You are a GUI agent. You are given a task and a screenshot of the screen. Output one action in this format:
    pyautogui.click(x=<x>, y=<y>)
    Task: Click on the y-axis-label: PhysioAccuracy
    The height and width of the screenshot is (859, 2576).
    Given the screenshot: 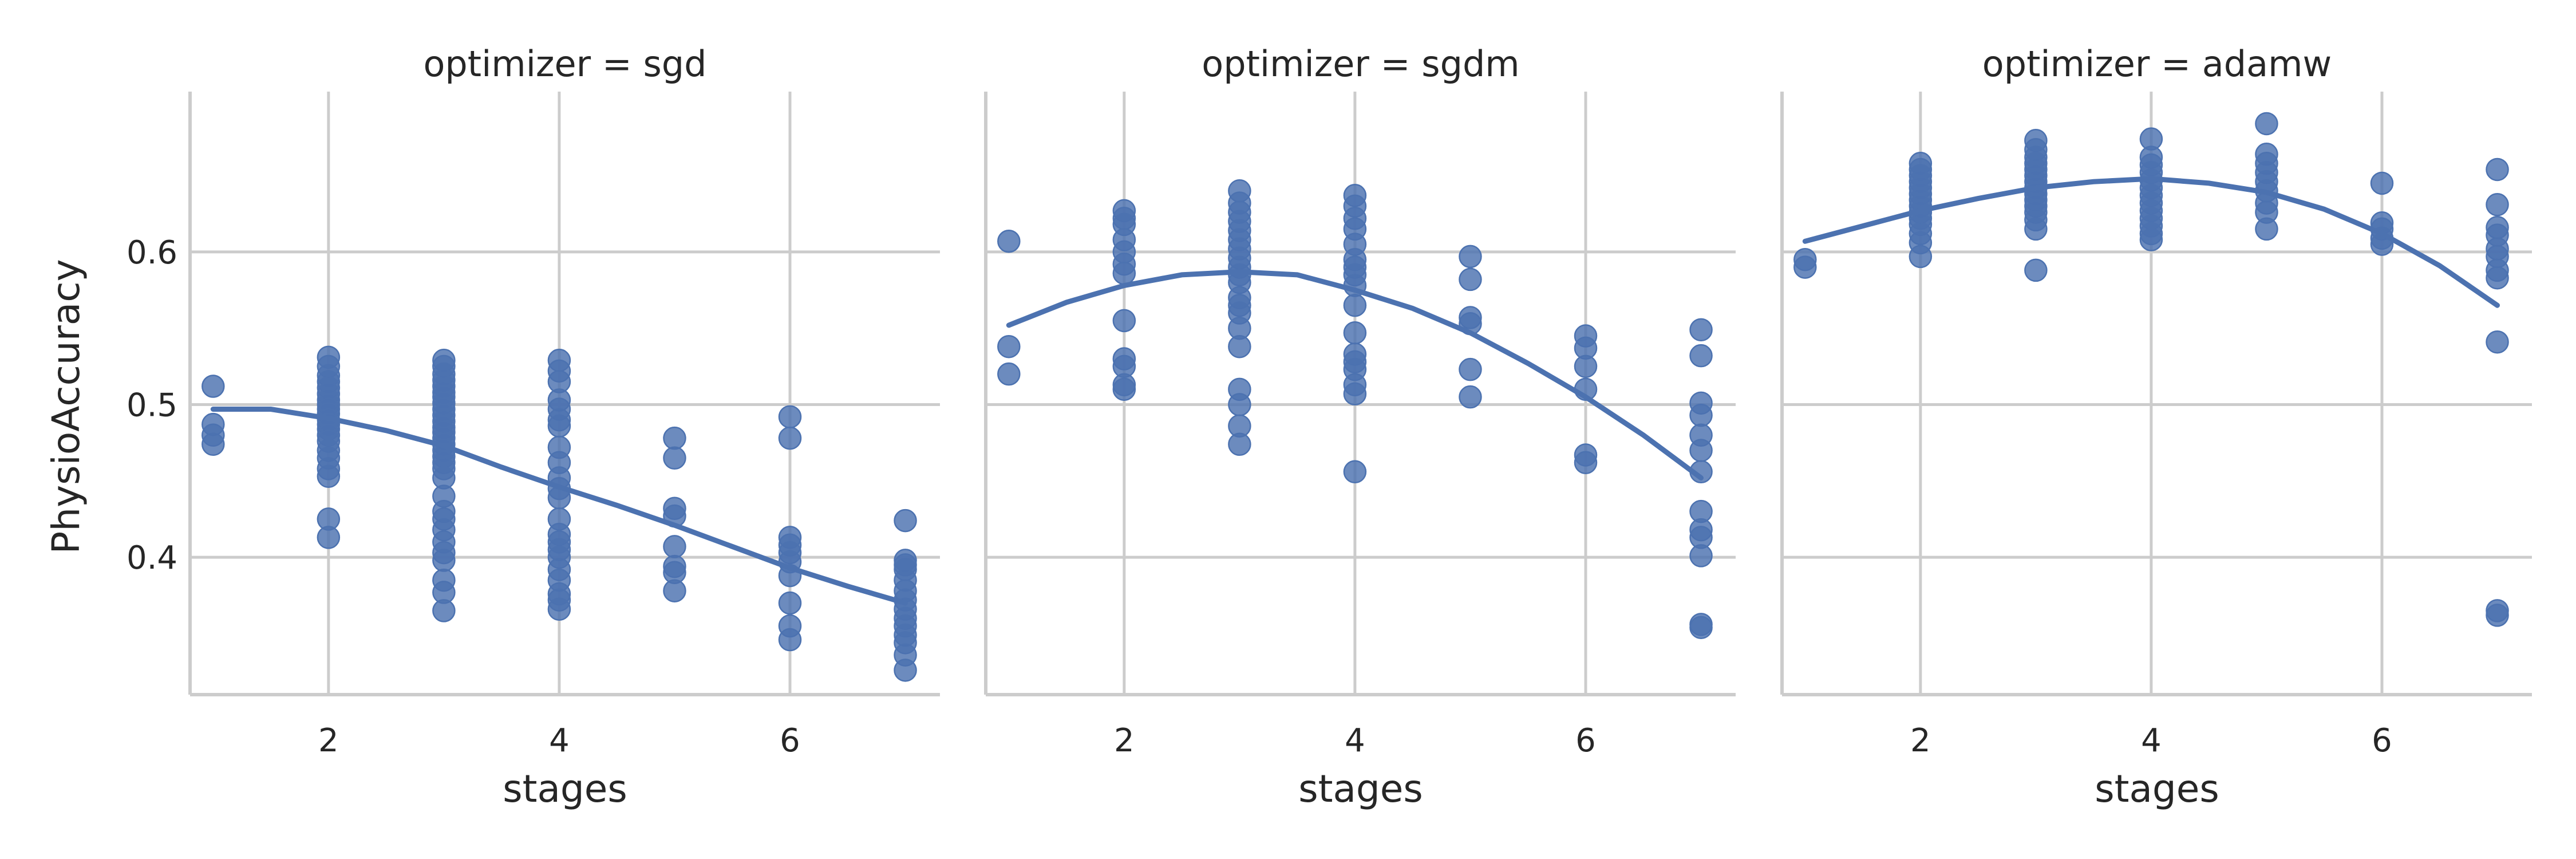 What is the action you would take?
    pyautogui.click(x=66, y=406)
    